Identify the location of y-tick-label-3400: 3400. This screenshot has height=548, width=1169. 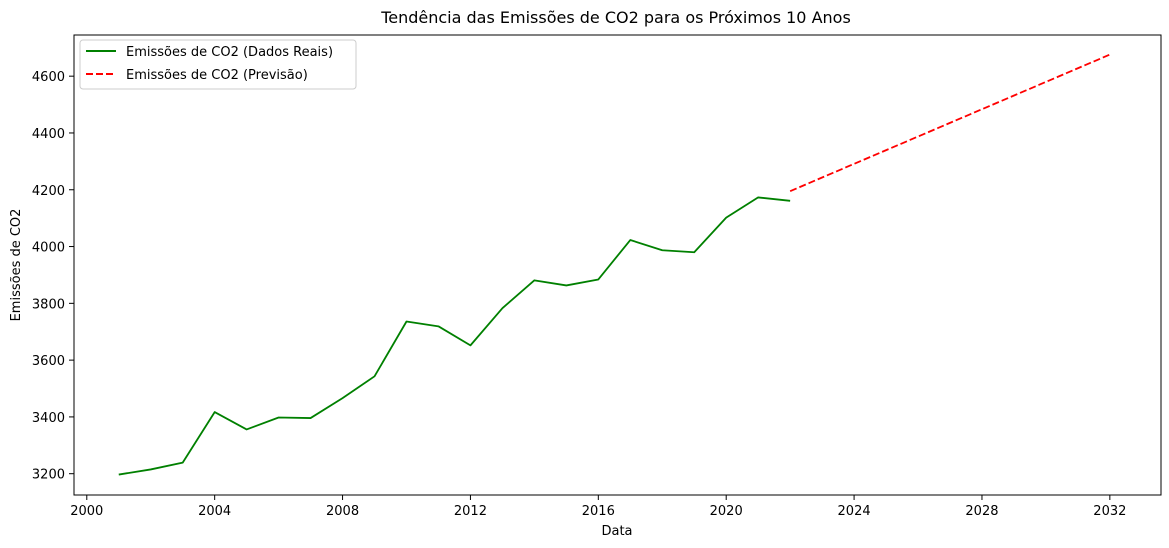
(48, 418).